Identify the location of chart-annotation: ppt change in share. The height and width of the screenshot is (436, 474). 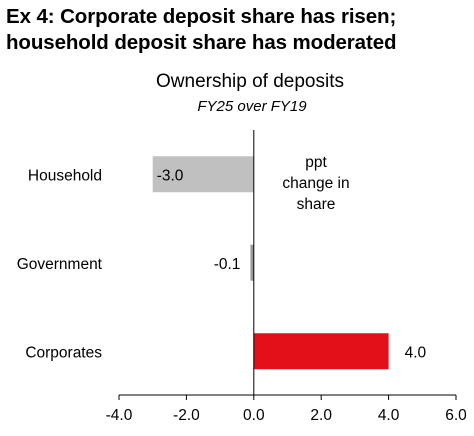
(315, 183).